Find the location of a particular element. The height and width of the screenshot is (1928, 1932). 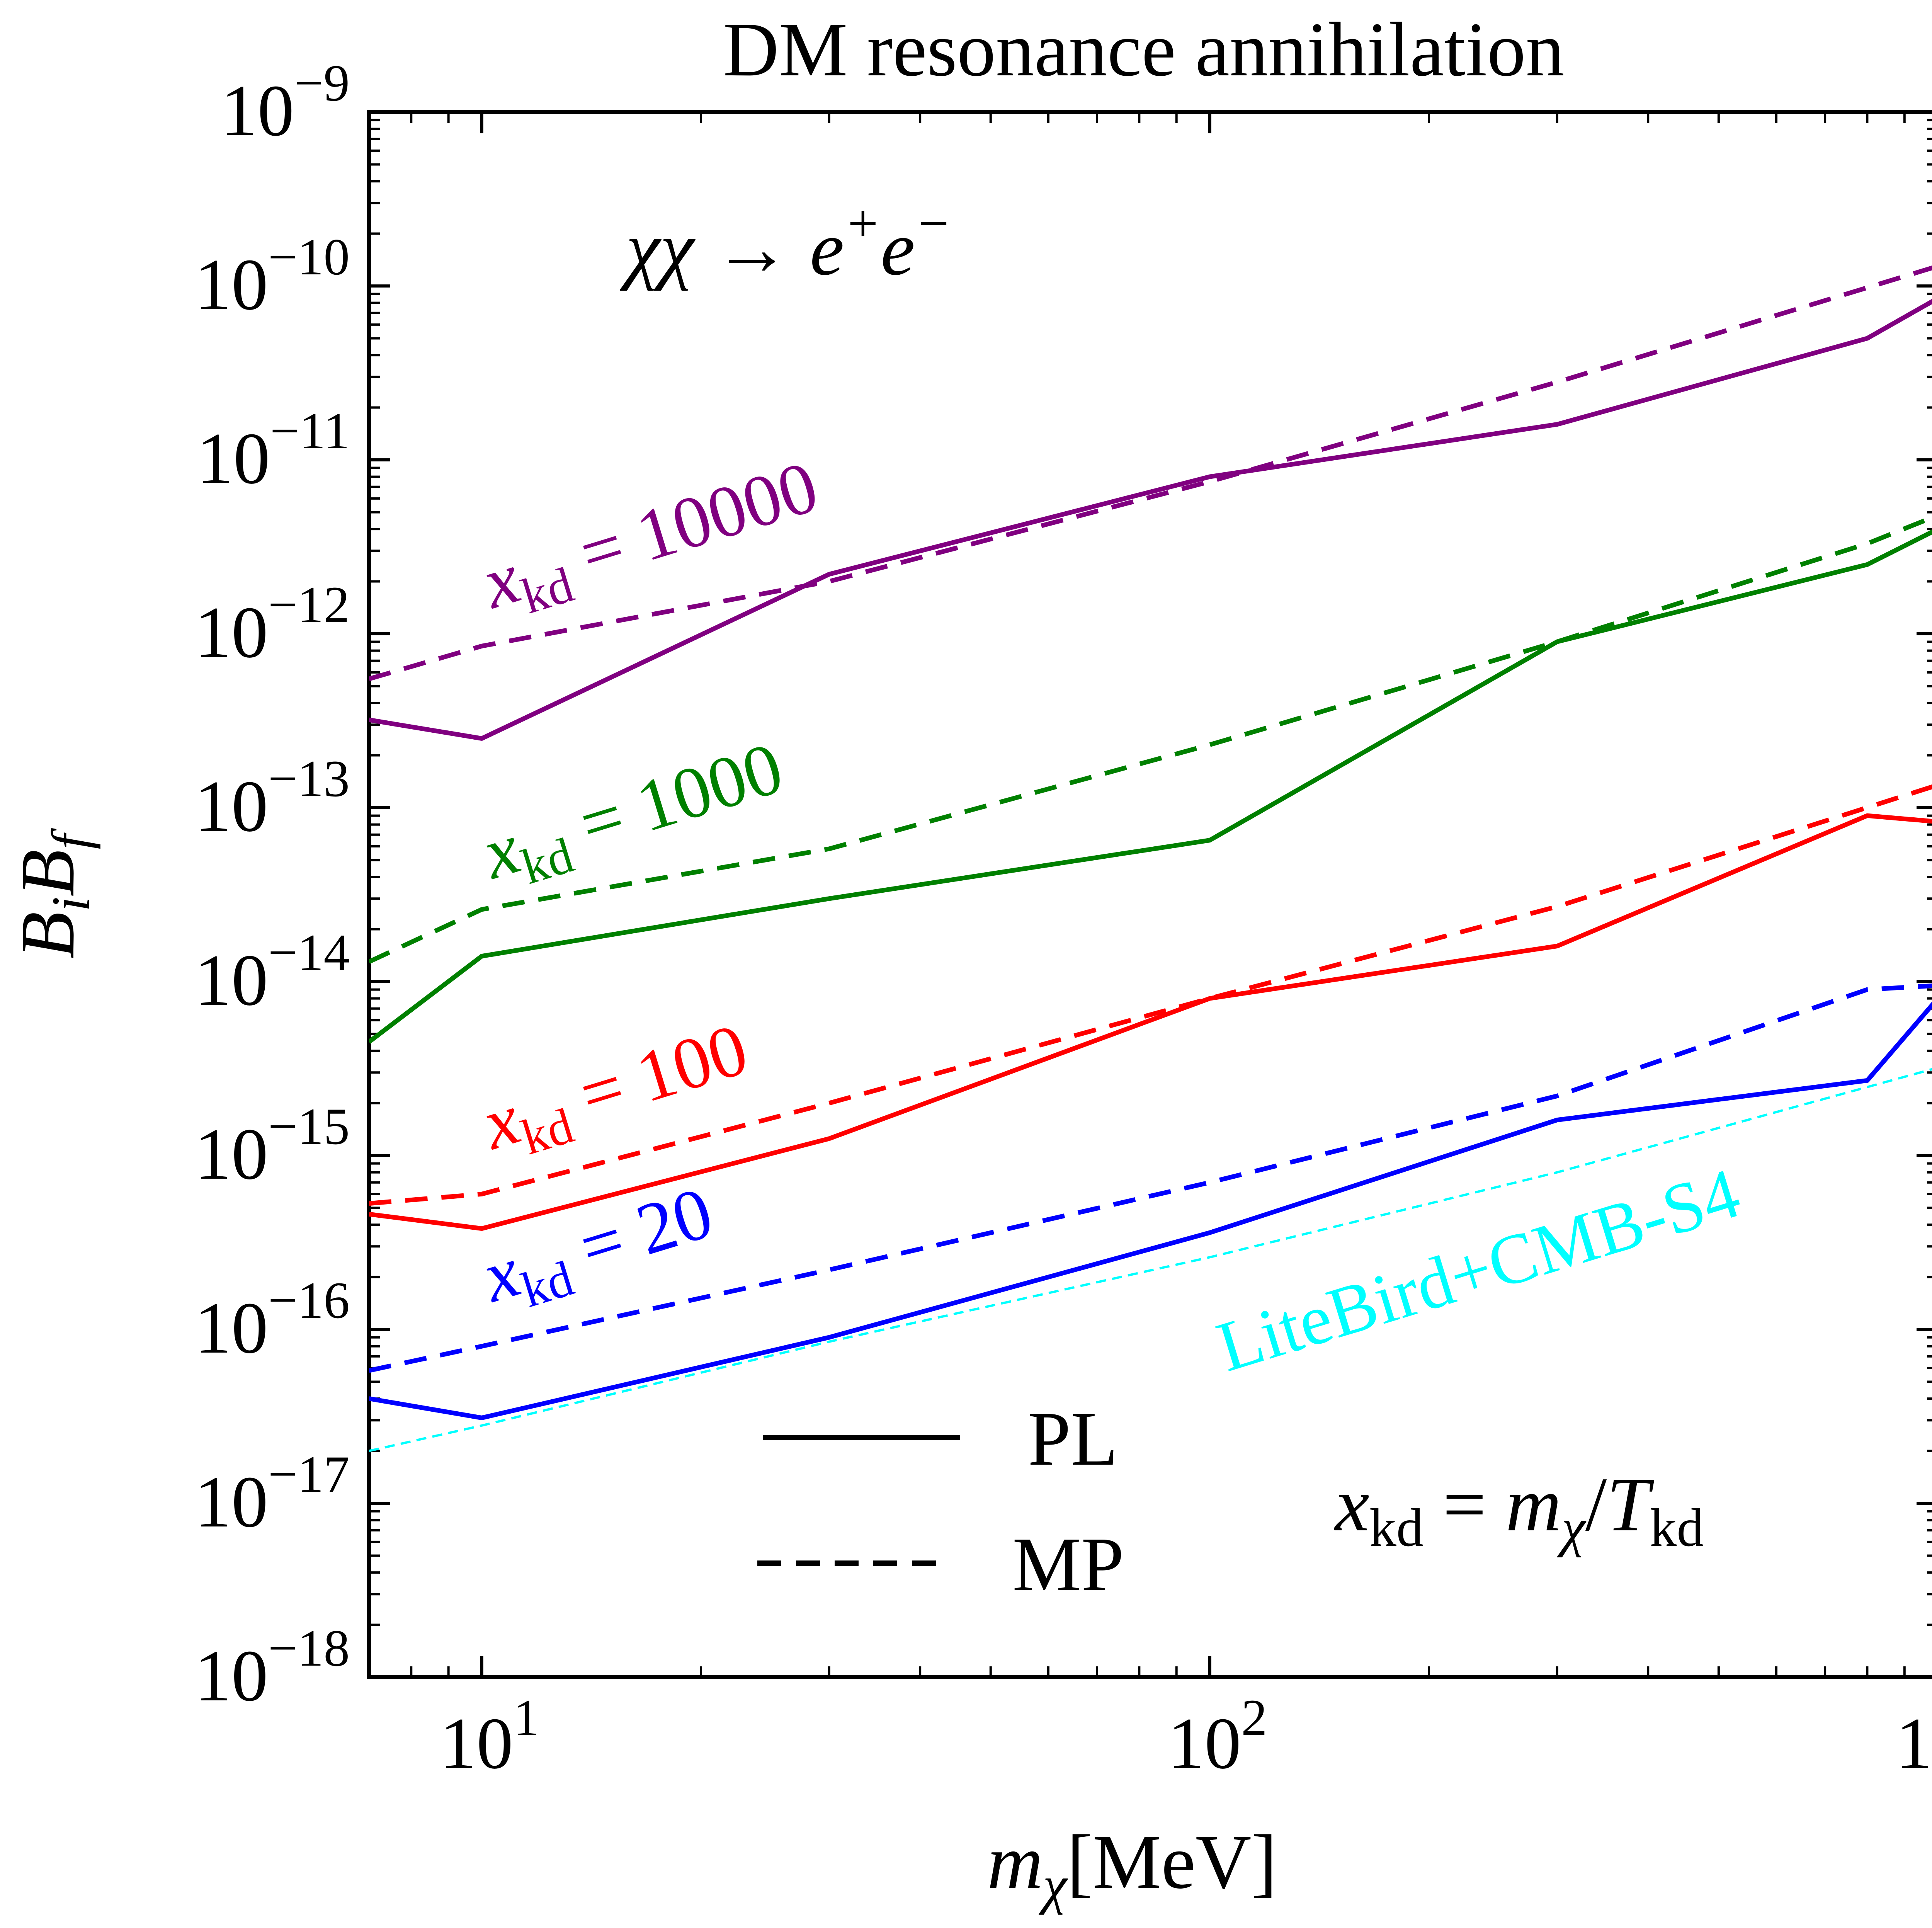

y-tick-label: 10−13 is located at coordinates (273, 798).